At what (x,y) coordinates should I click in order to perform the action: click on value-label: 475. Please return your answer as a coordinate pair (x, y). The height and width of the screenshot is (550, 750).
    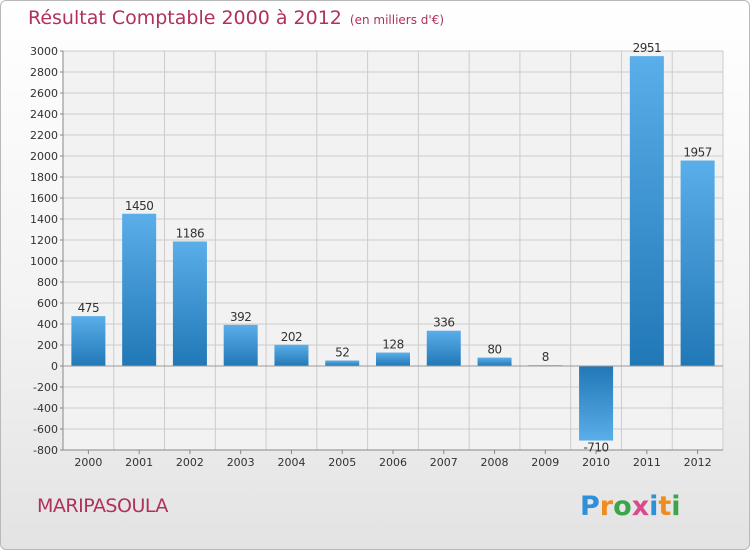
    Looking at the image, I should click on (88, 308).